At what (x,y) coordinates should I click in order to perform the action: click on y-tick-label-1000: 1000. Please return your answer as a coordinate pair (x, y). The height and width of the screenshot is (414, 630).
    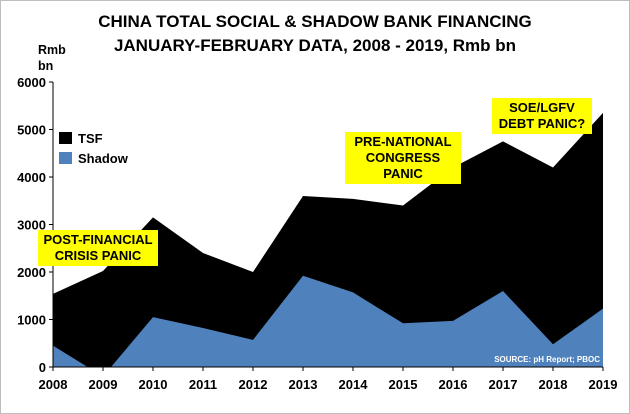
    Looking at the image, I should click on (31, 320).